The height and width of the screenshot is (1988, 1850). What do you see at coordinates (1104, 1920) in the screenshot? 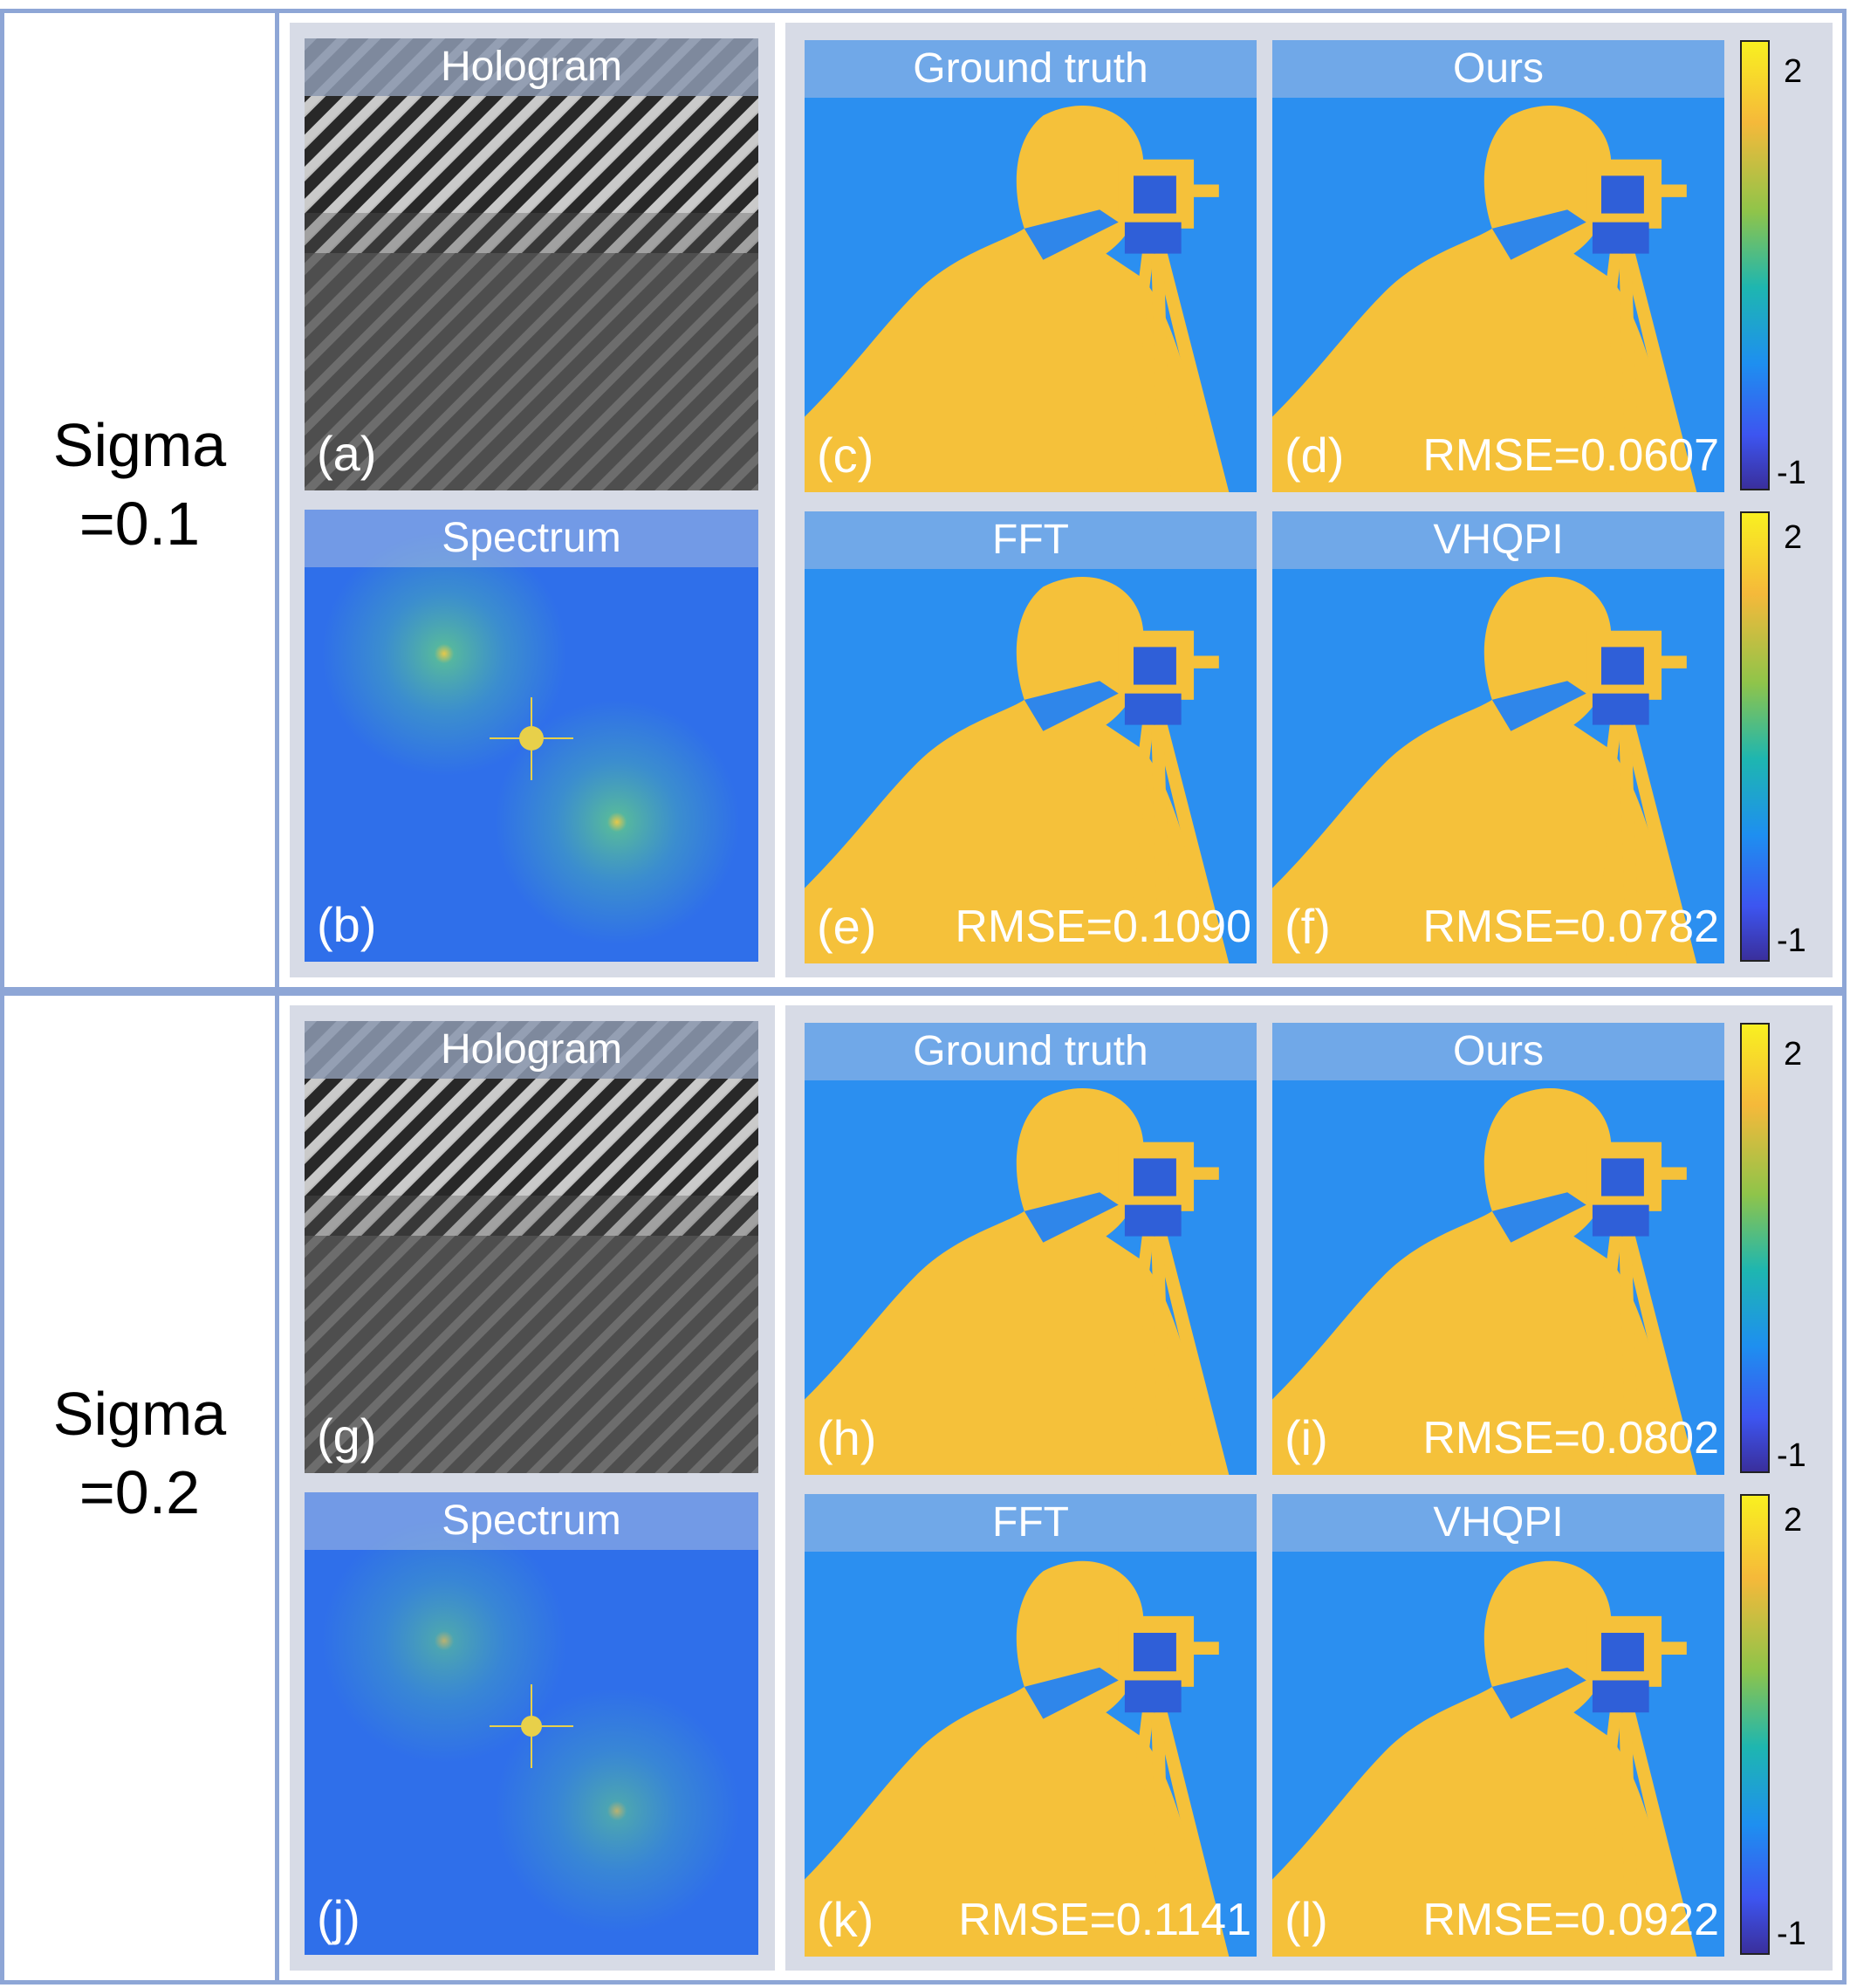
I see `rmse-label: RMSE=0.1141` at bounding box center [1104, 1920].